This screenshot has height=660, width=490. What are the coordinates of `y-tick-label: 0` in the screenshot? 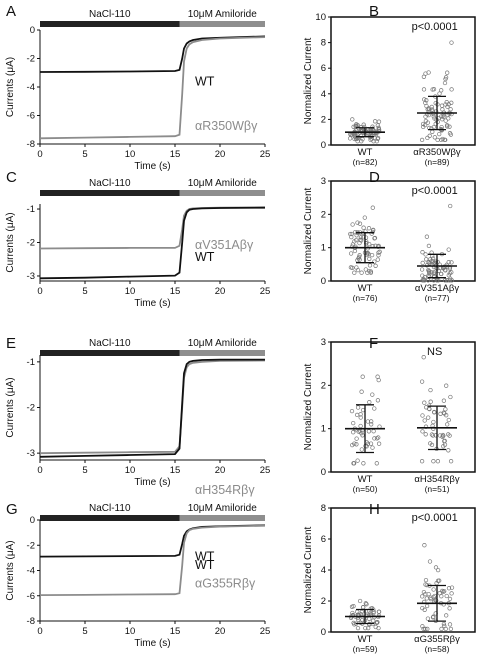 It's located at (32, 30).